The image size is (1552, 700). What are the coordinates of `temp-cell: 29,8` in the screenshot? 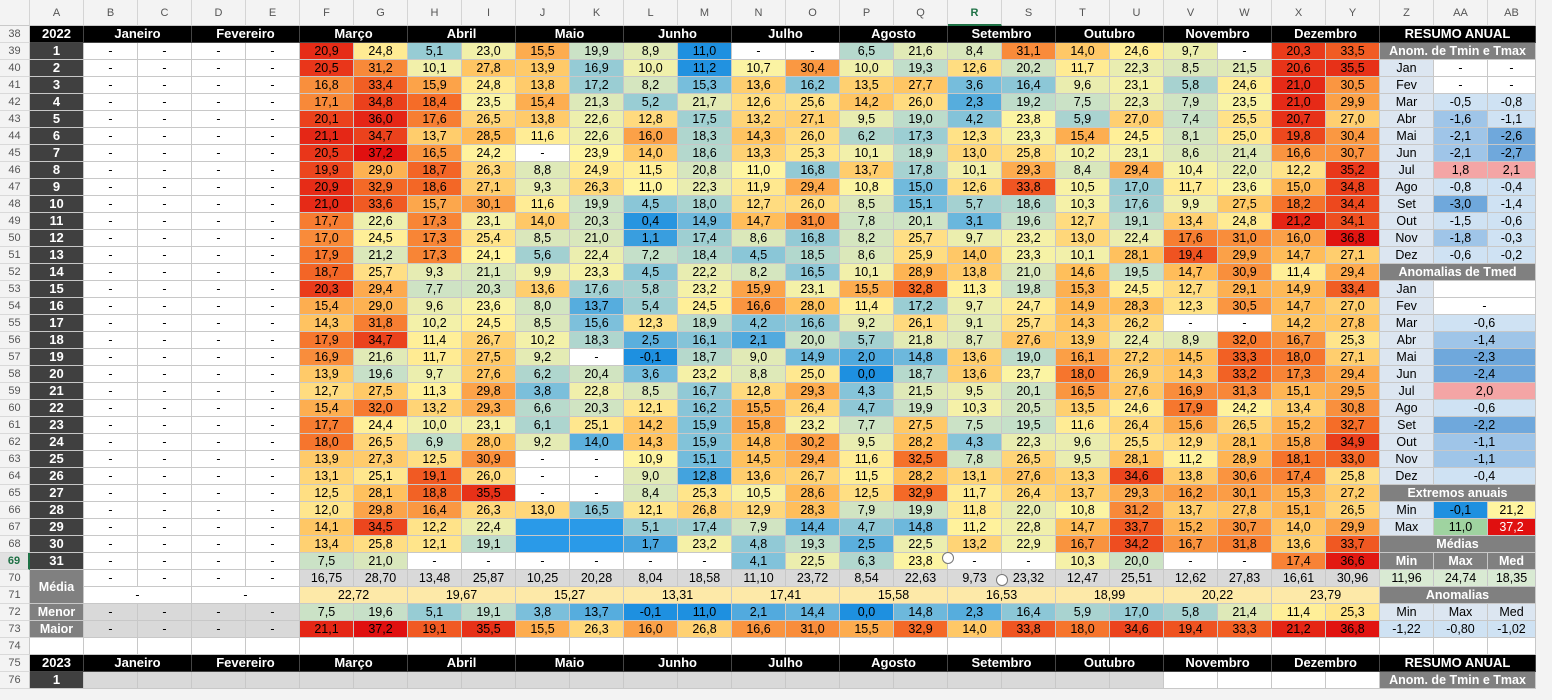 It's located at (489, 391).